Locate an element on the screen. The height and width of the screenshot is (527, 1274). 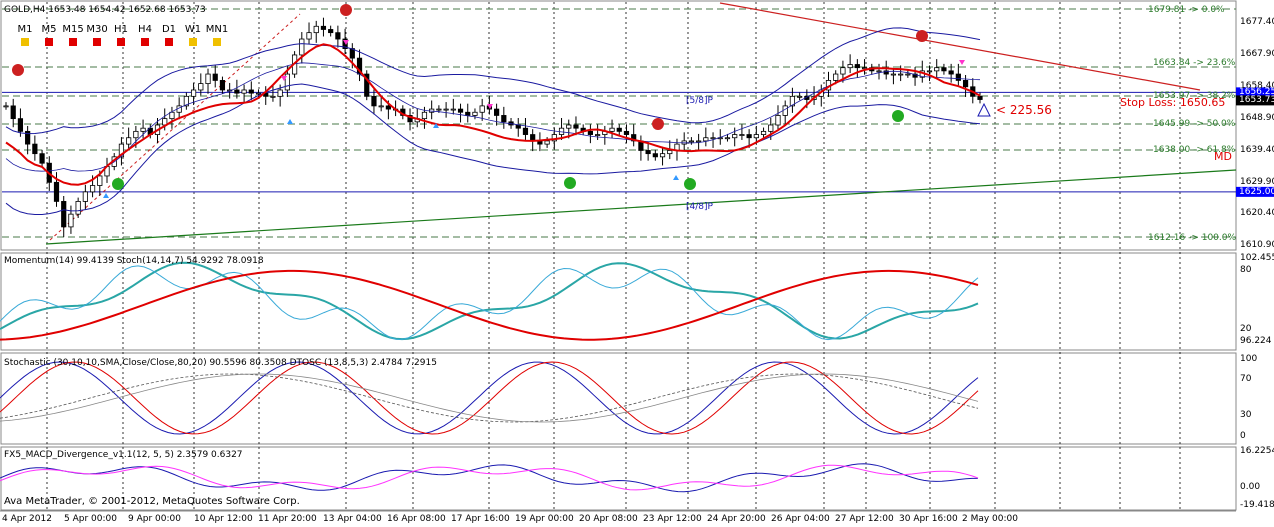
fib-23-label: 1663.84 -> 23.6% is located at coordinates (1194, 63).